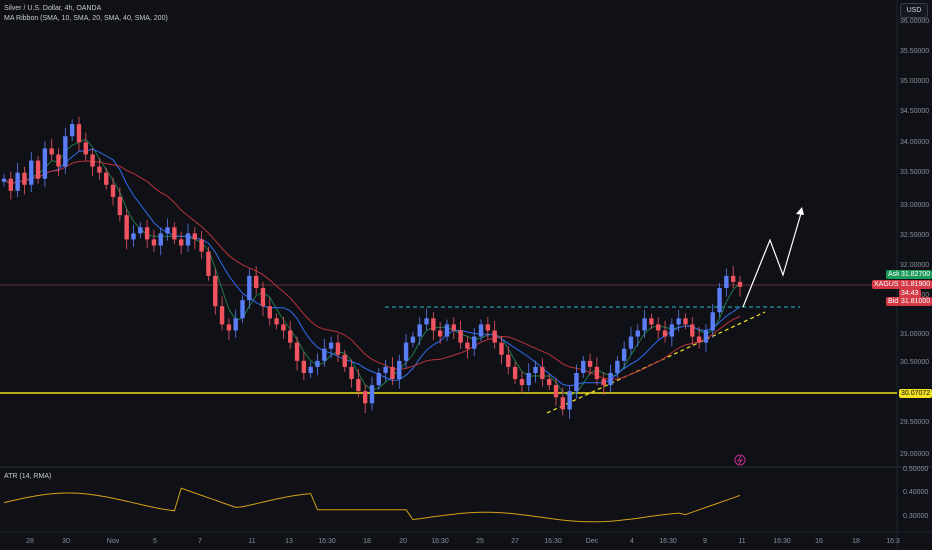 Image resolution: width=932 pixels, height=550 pixels. I want to click on time-tick-label: 28, so click(30, 541).